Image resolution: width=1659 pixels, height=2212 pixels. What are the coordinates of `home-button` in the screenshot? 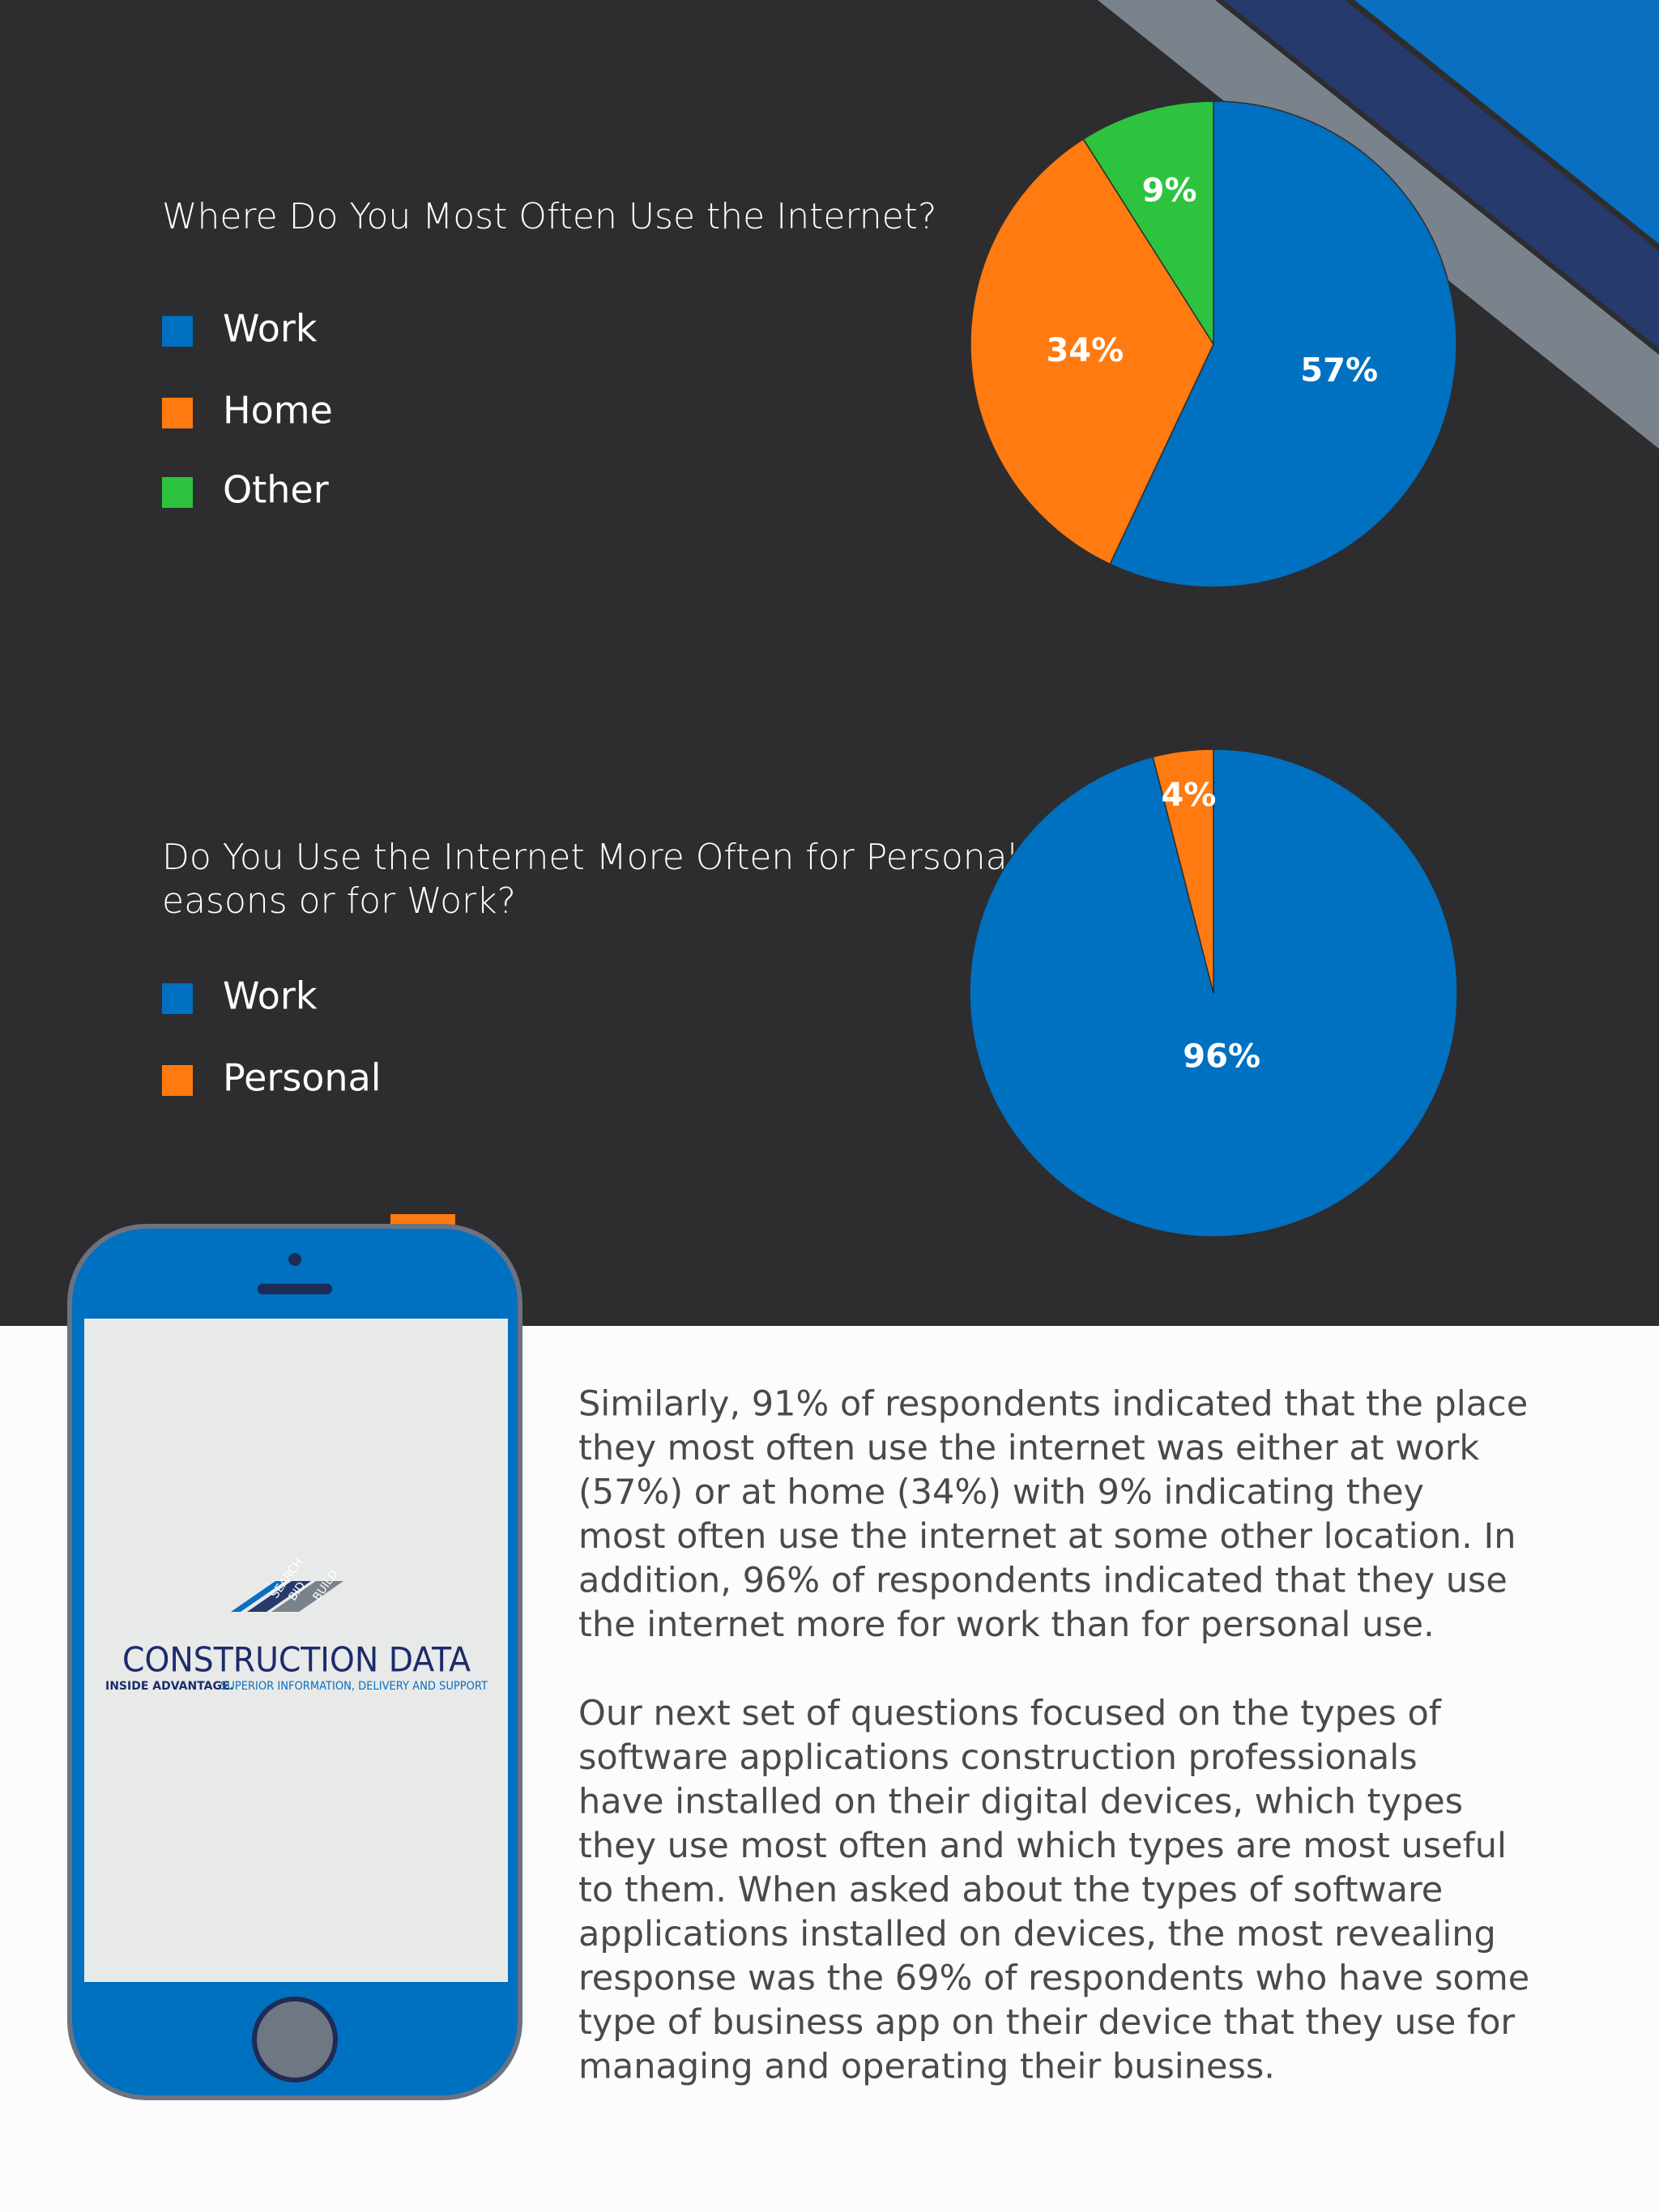 It's located at (295, 2040).